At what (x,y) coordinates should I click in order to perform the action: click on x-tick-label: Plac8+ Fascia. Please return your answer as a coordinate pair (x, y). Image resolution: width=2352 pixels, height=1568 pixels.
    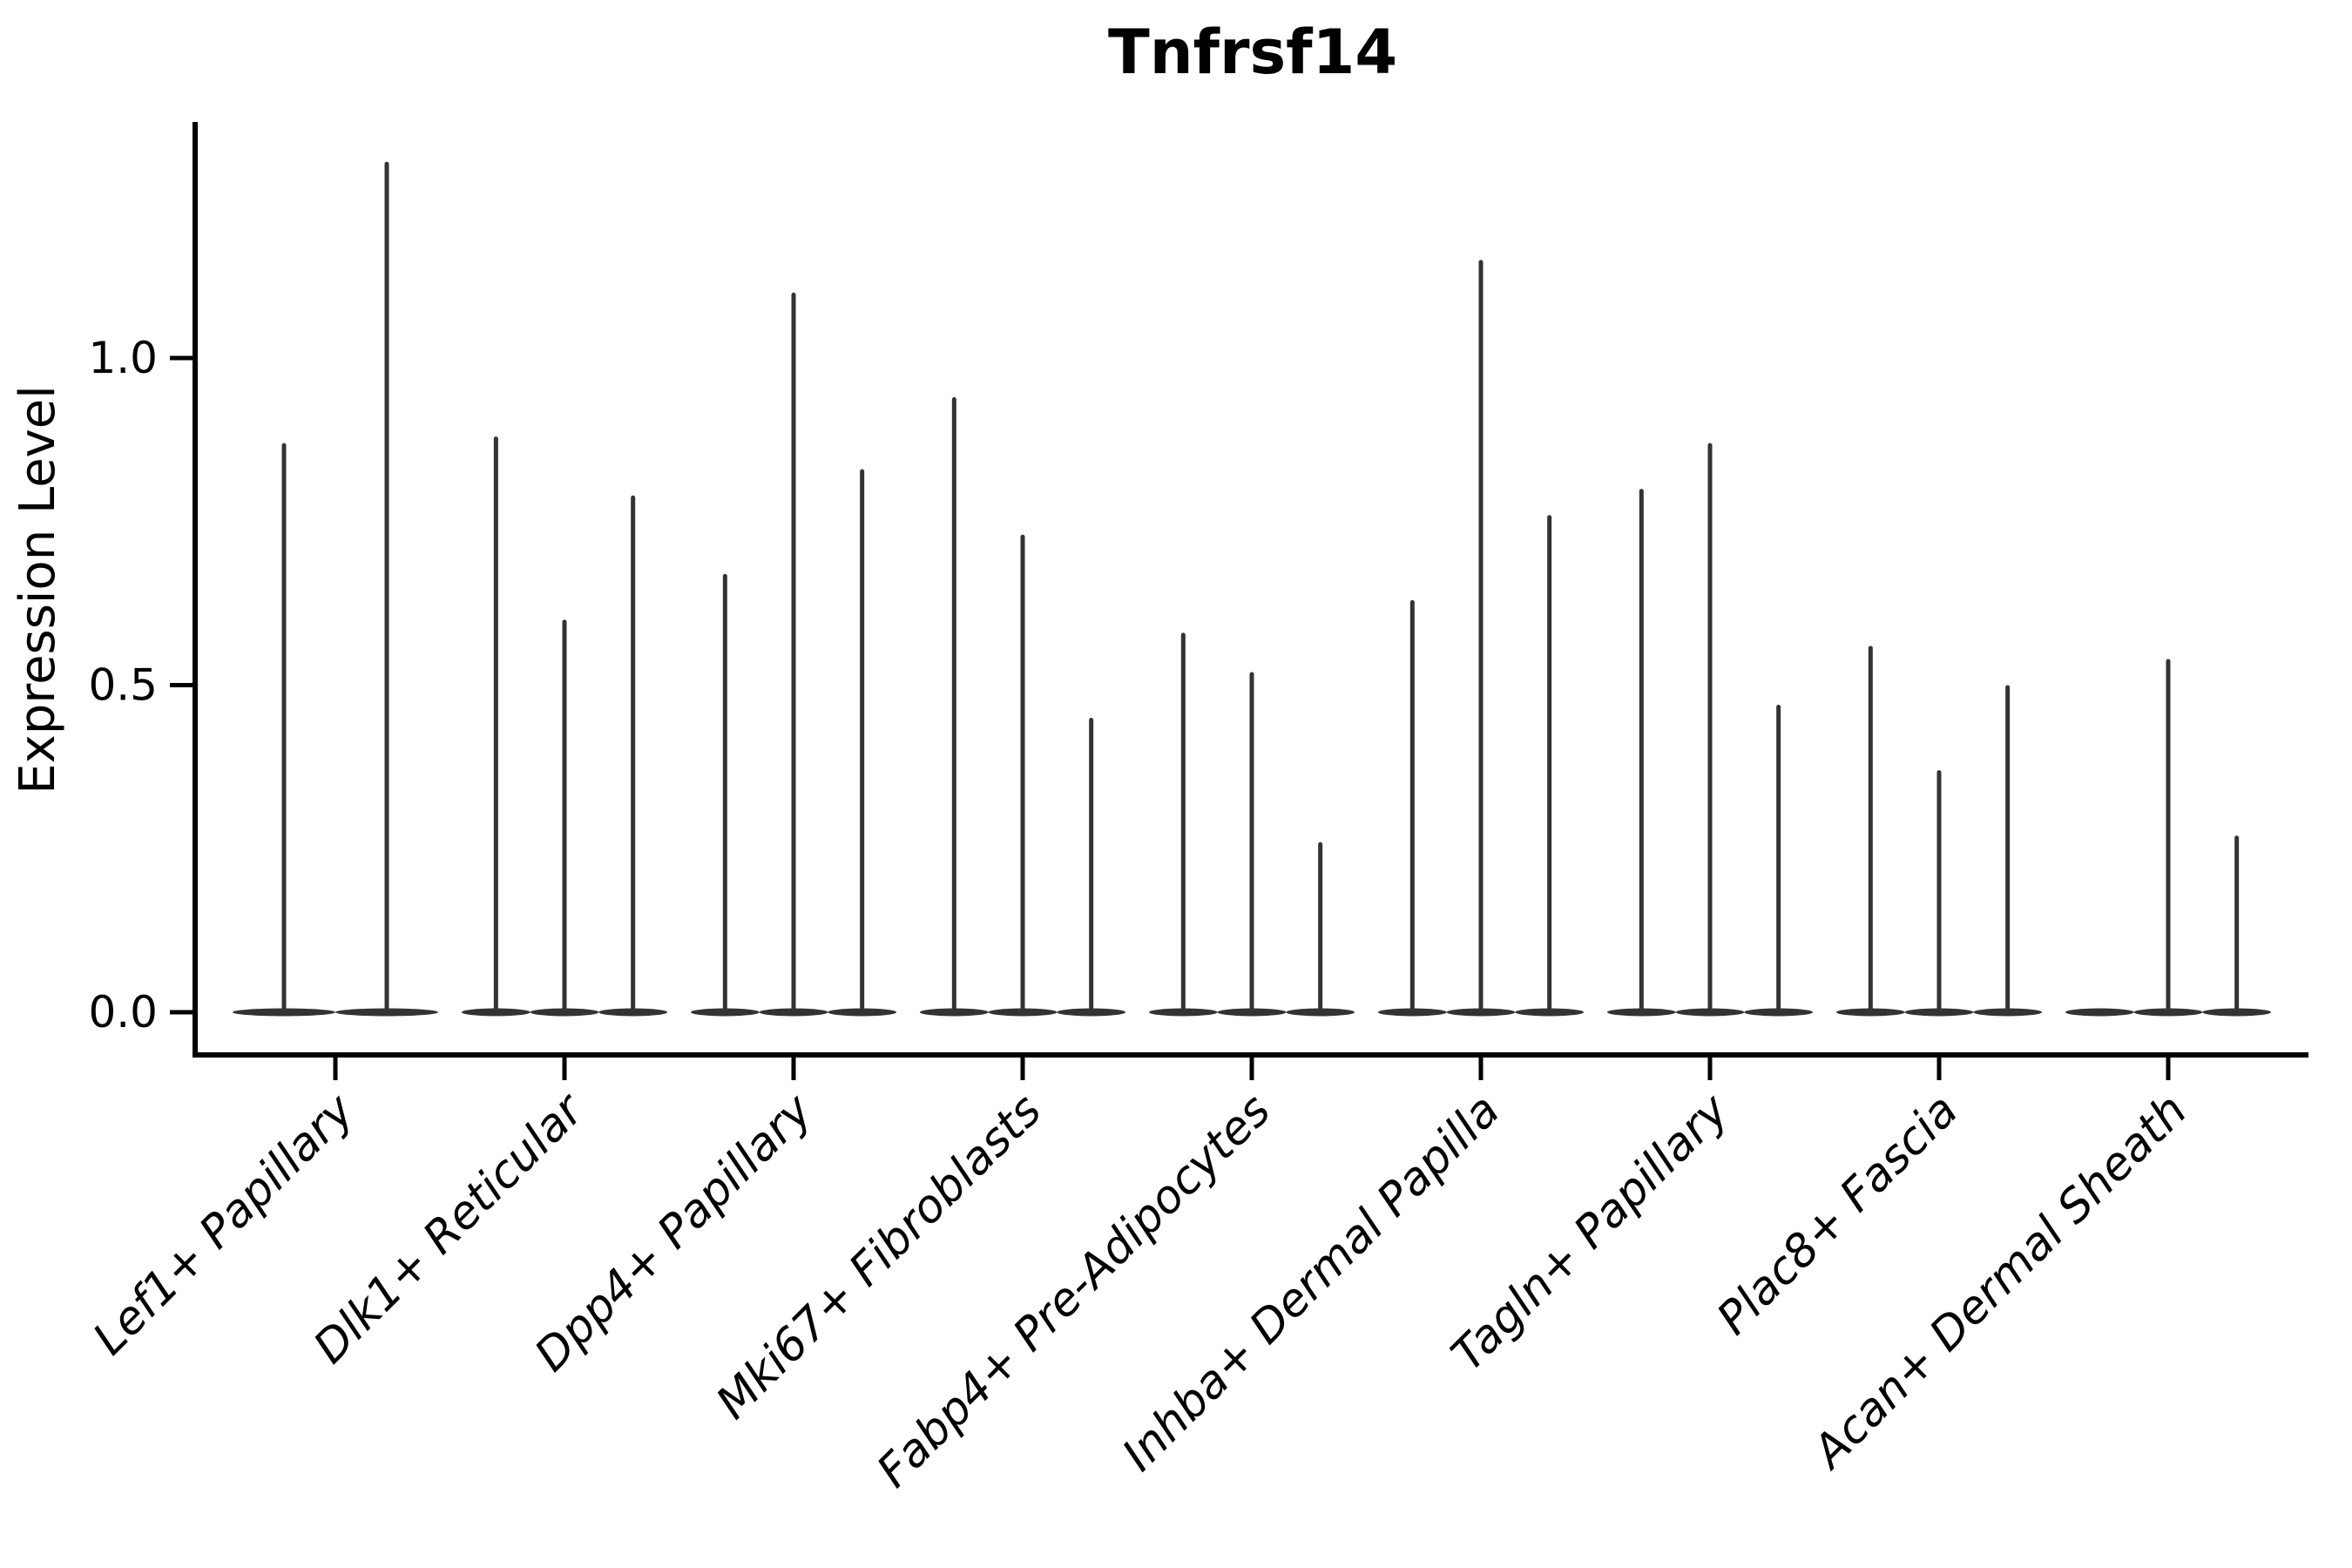
    Looking at the image, I should click on (1837, 1215).